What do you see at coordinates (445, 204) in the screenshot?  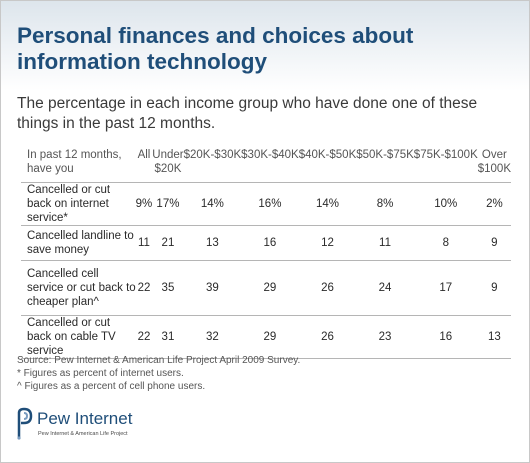 I see `table-cell: 10%` at bounding box center [445, 204].